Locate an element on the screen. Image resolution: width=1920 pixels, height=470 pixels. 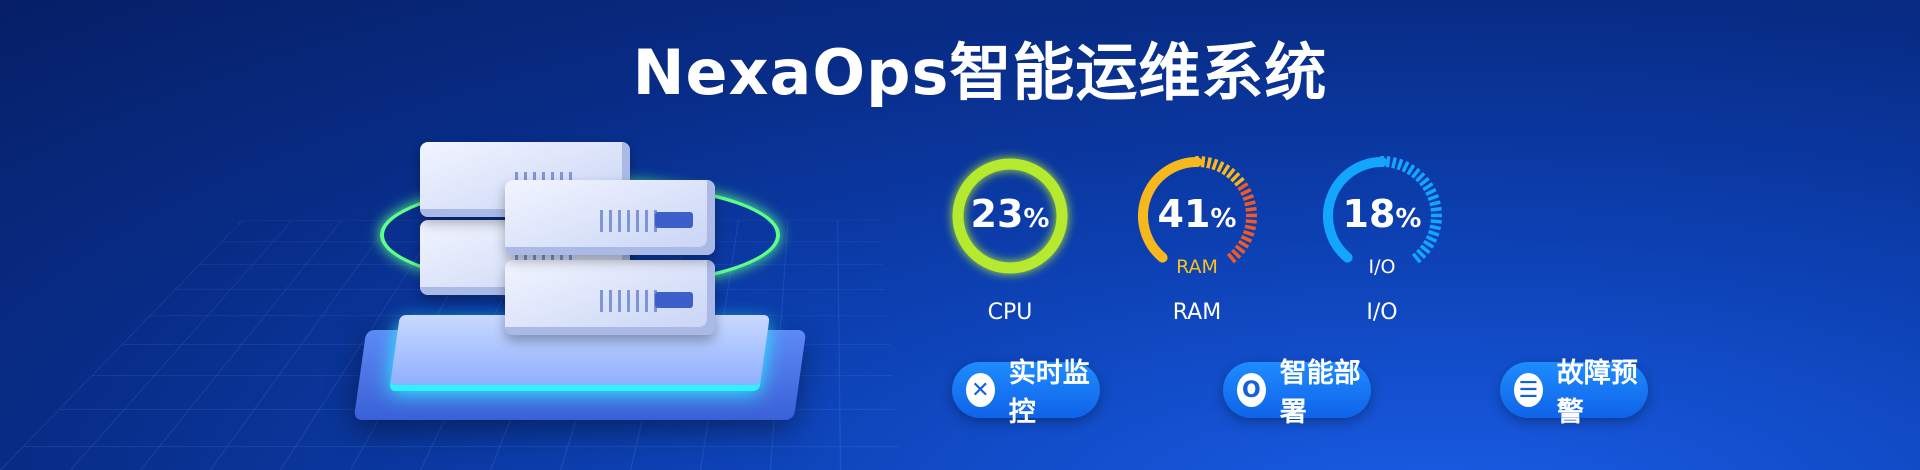
smart-deploy-button: O 智能部署 is located at coordinates (1297, 393).